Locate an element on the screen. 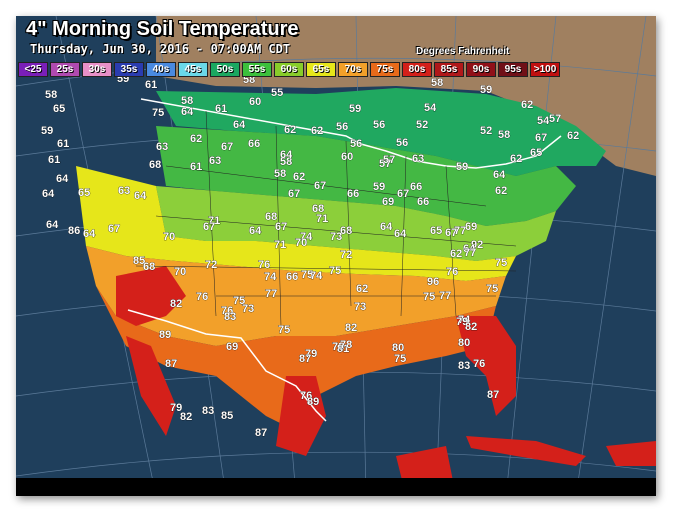  legend-item: 90s is located at coordinates (481, 69).